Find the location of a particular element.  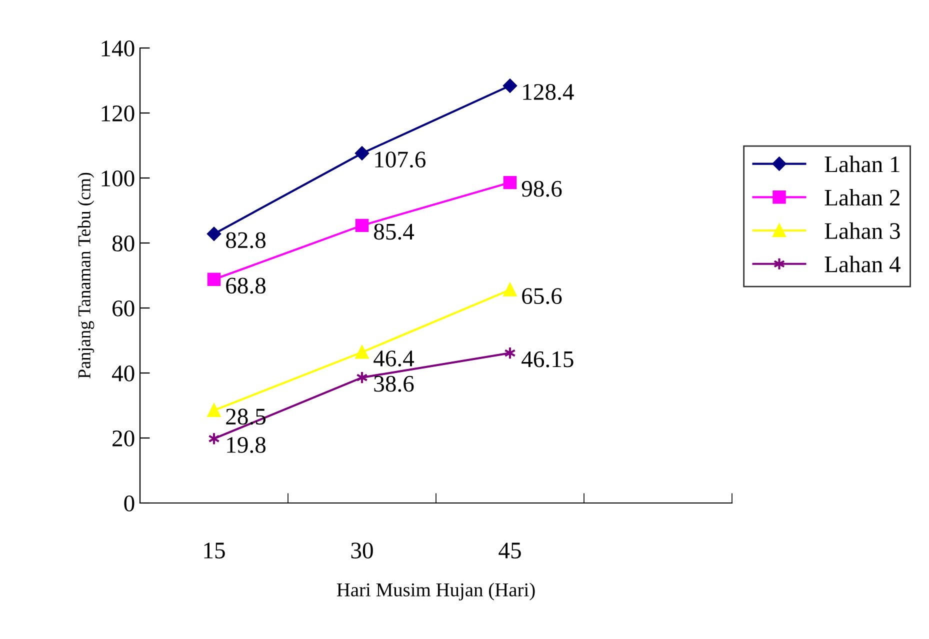

data-label: 85.4 is located at coordinates (394, 232).